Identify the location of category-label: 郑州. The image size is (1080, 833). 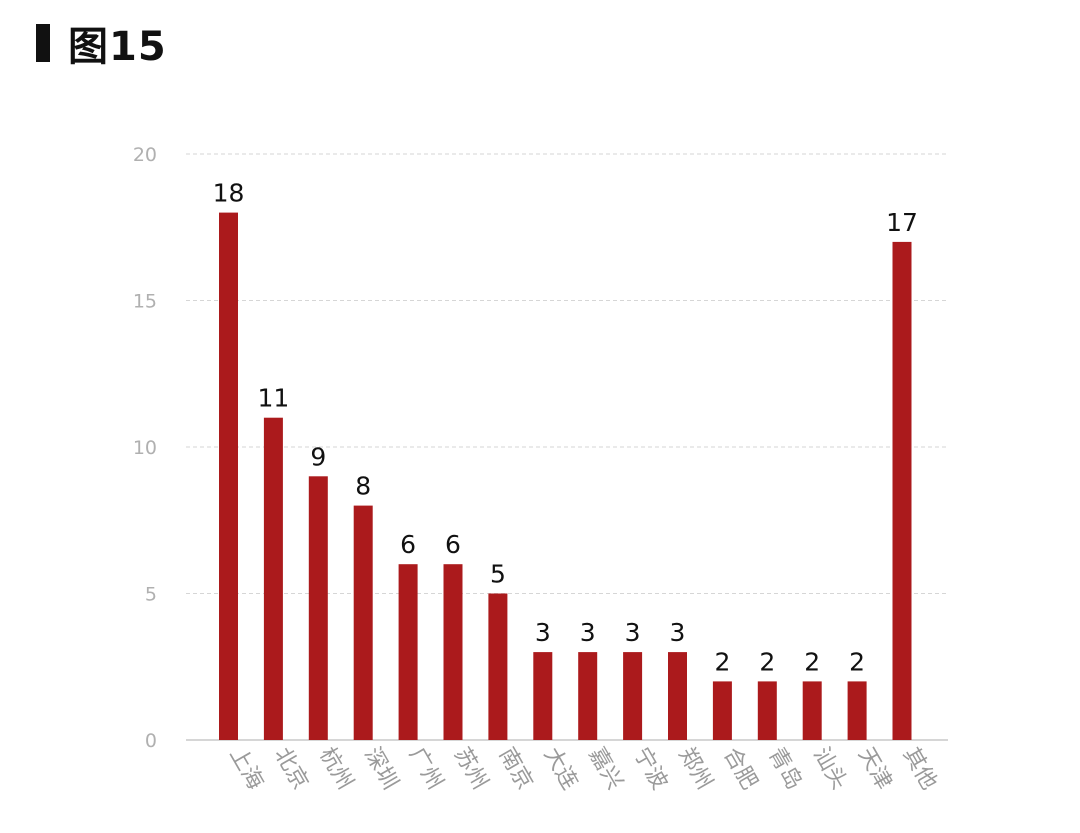
(695, 768).